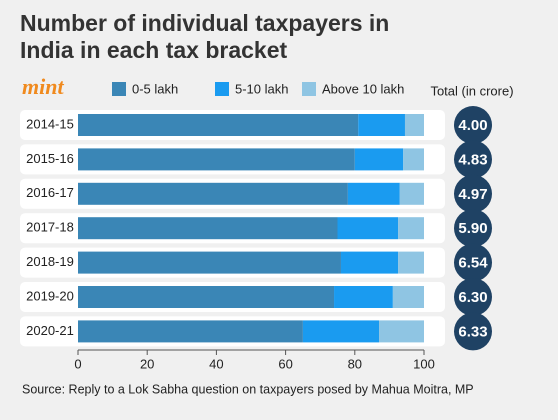  What do you see at coordinates (147, 363) in the screenshot?
I see `x-tick-label: 20` at bounding box center [147, 363].